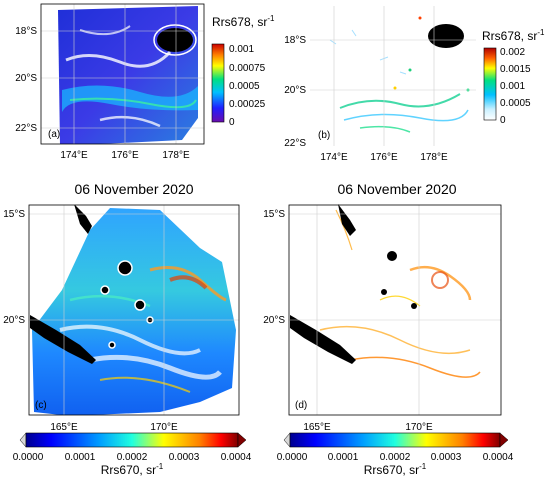  Describe the element at coordinates (515, 69) in the screenshot. I see `colorbar-tick: 0.0015` at that location.